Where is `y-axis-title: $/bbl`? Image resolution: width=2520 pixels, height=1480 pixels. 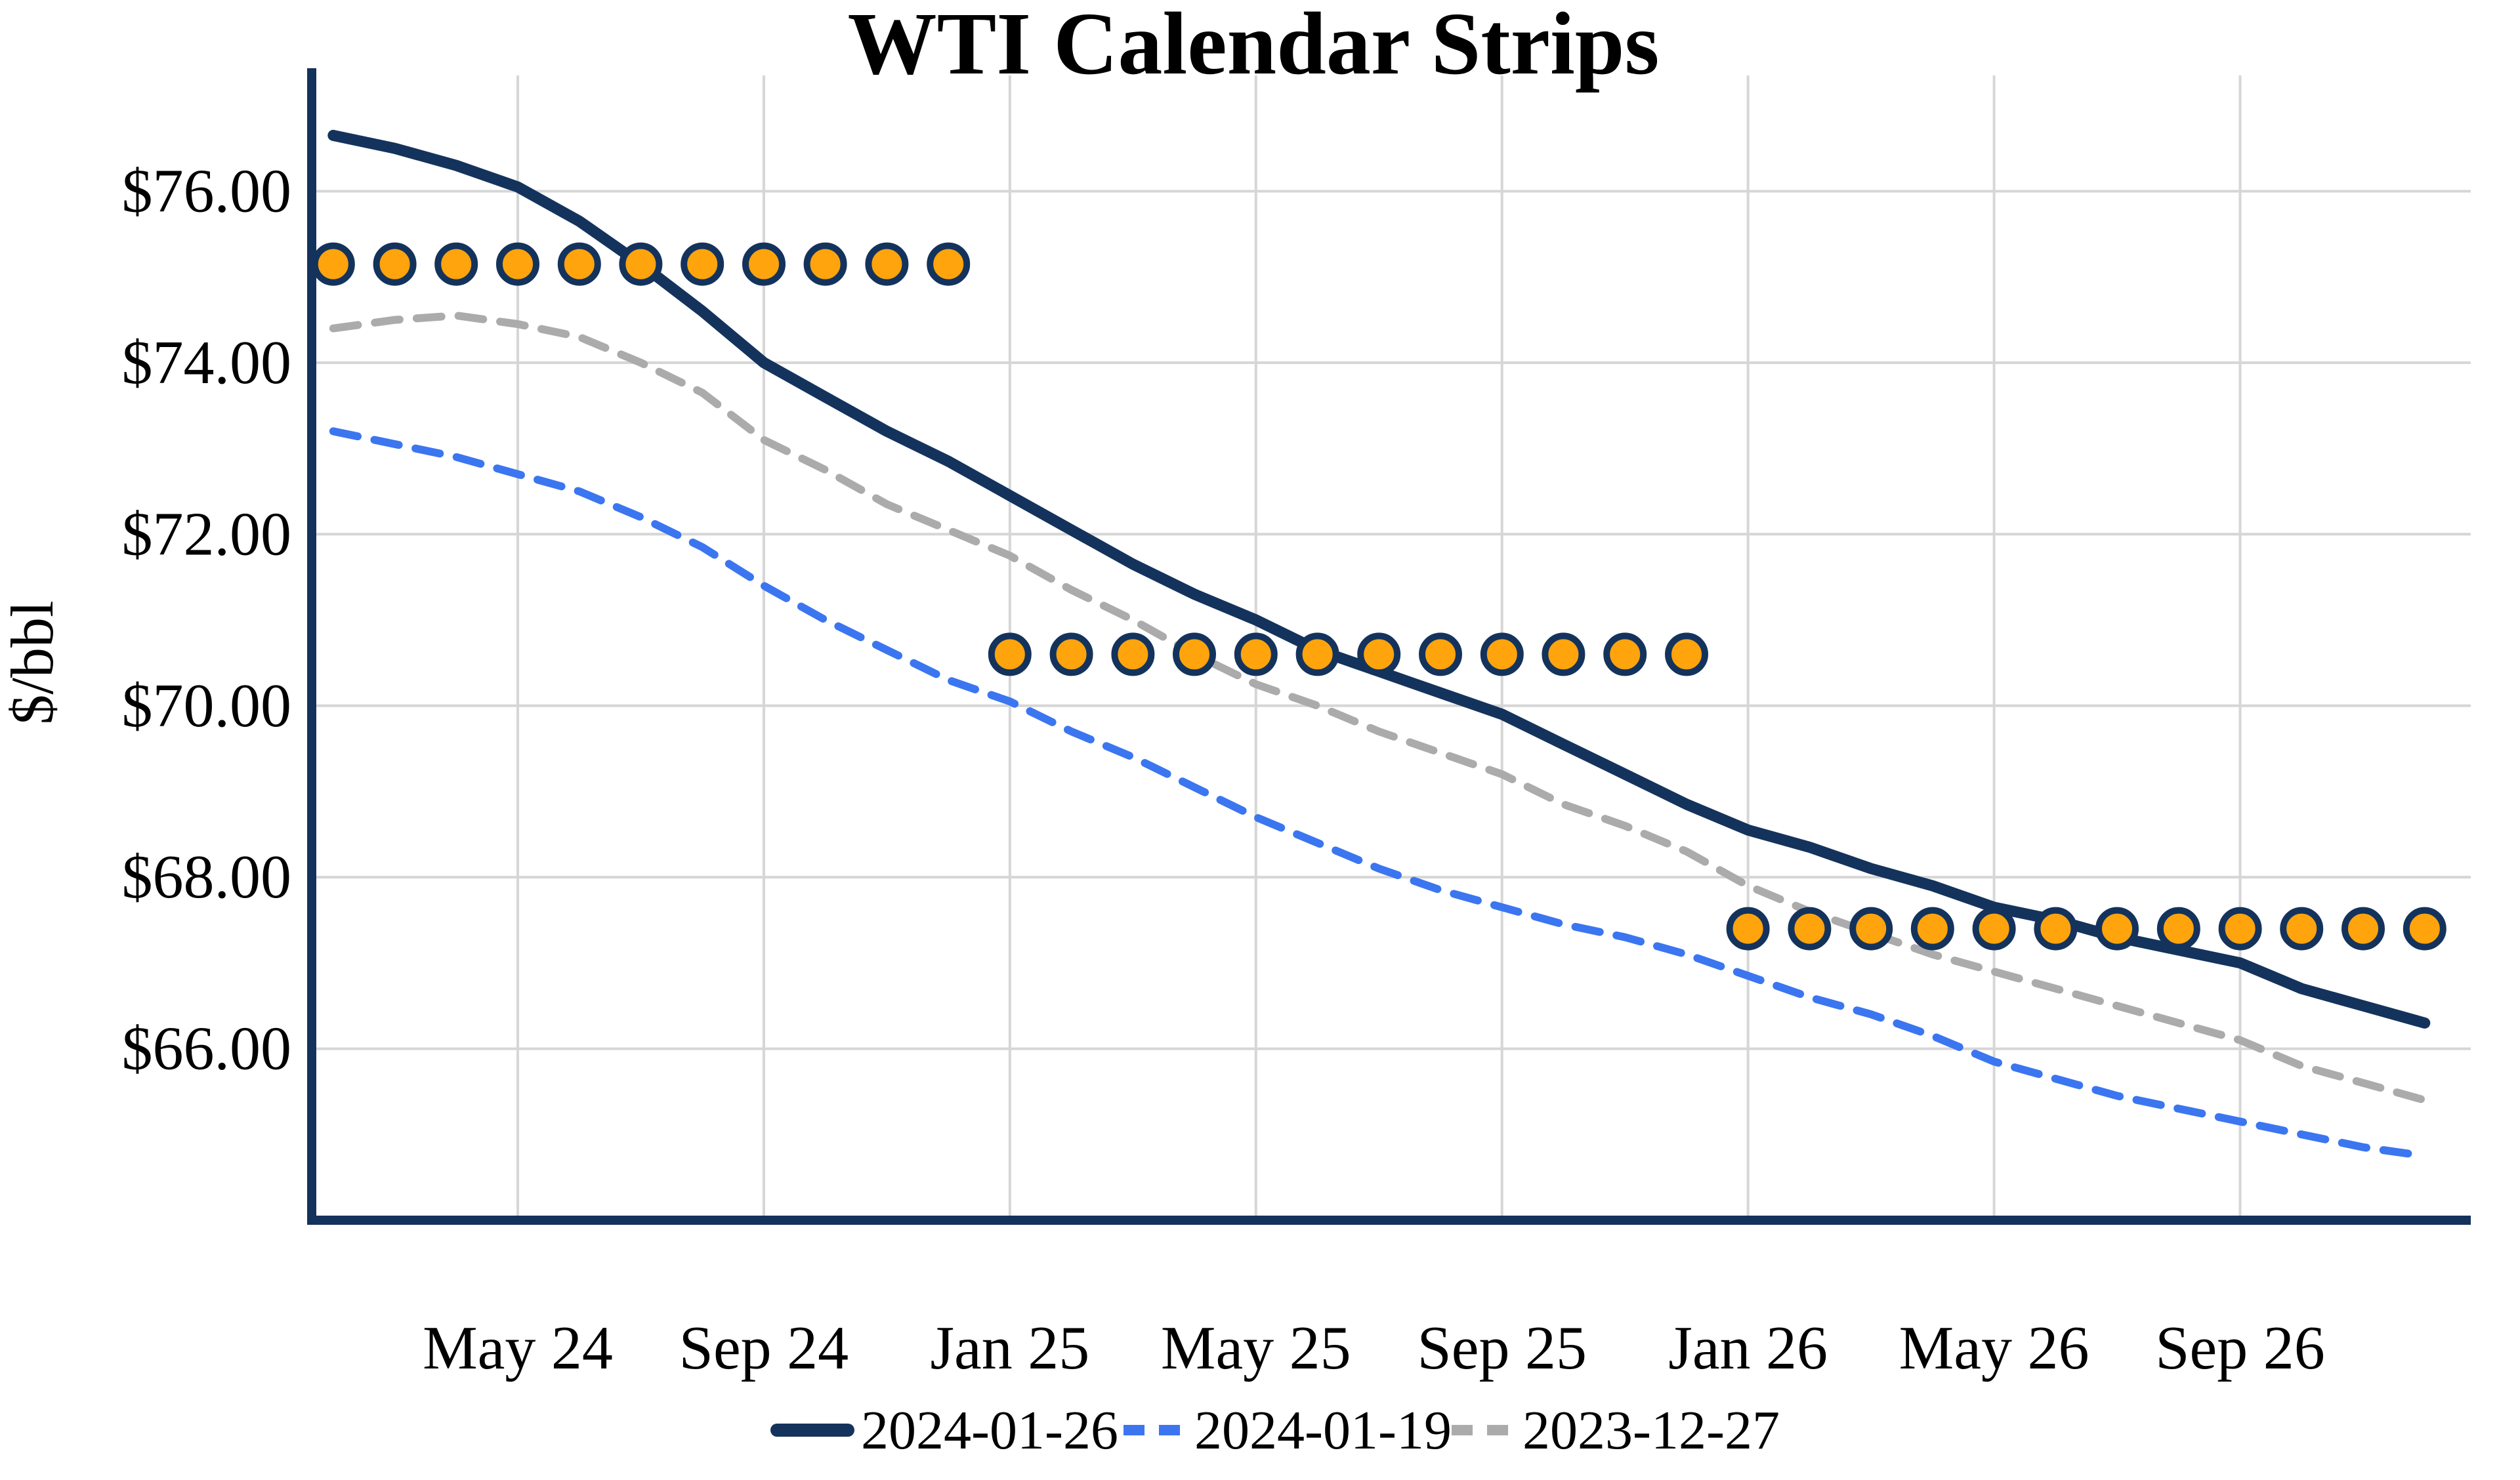
y-axis-title: $/bbl is located at coordinates (33, 662).